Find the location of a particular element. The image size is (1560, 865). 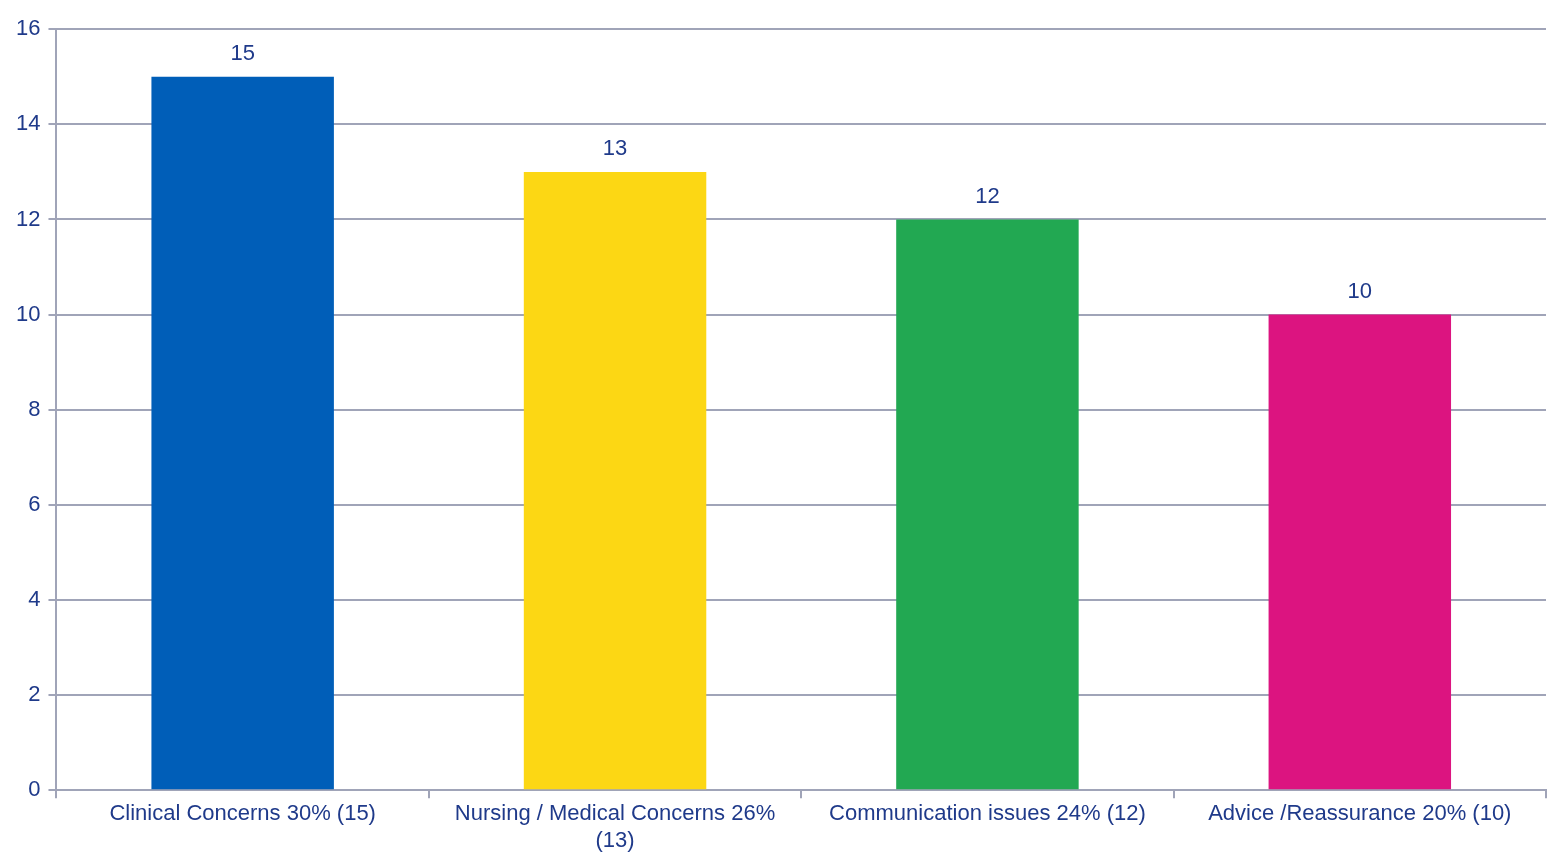

data-label: 15 is located at coordinates (242, 52).